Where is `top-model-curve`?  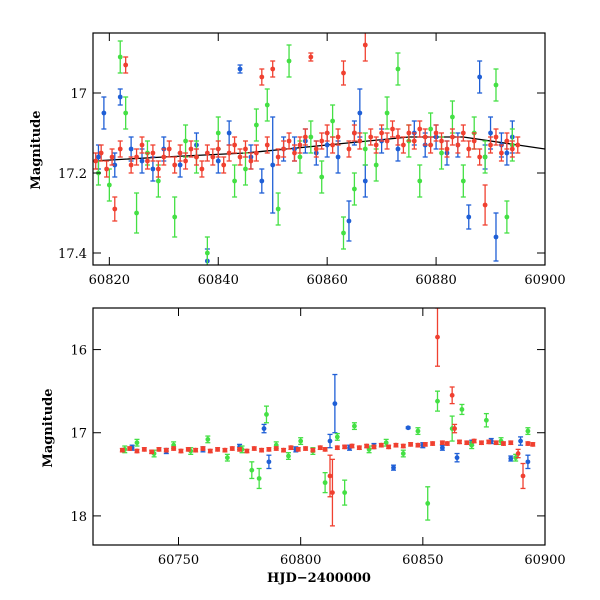 top-model-curve is located at coordinates (319, 149).